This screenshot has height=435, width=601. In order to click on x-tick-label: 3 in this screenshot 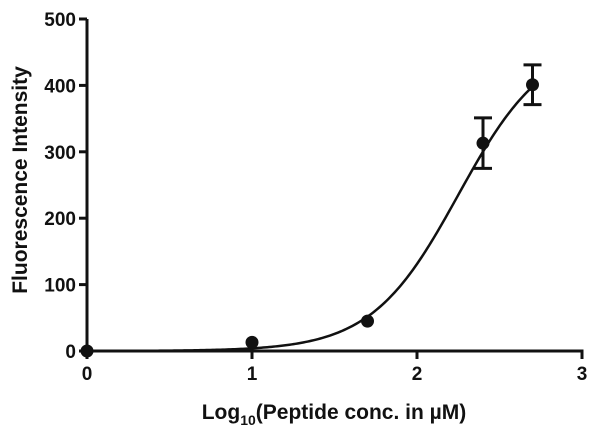, I will do `click(582, 374)`.